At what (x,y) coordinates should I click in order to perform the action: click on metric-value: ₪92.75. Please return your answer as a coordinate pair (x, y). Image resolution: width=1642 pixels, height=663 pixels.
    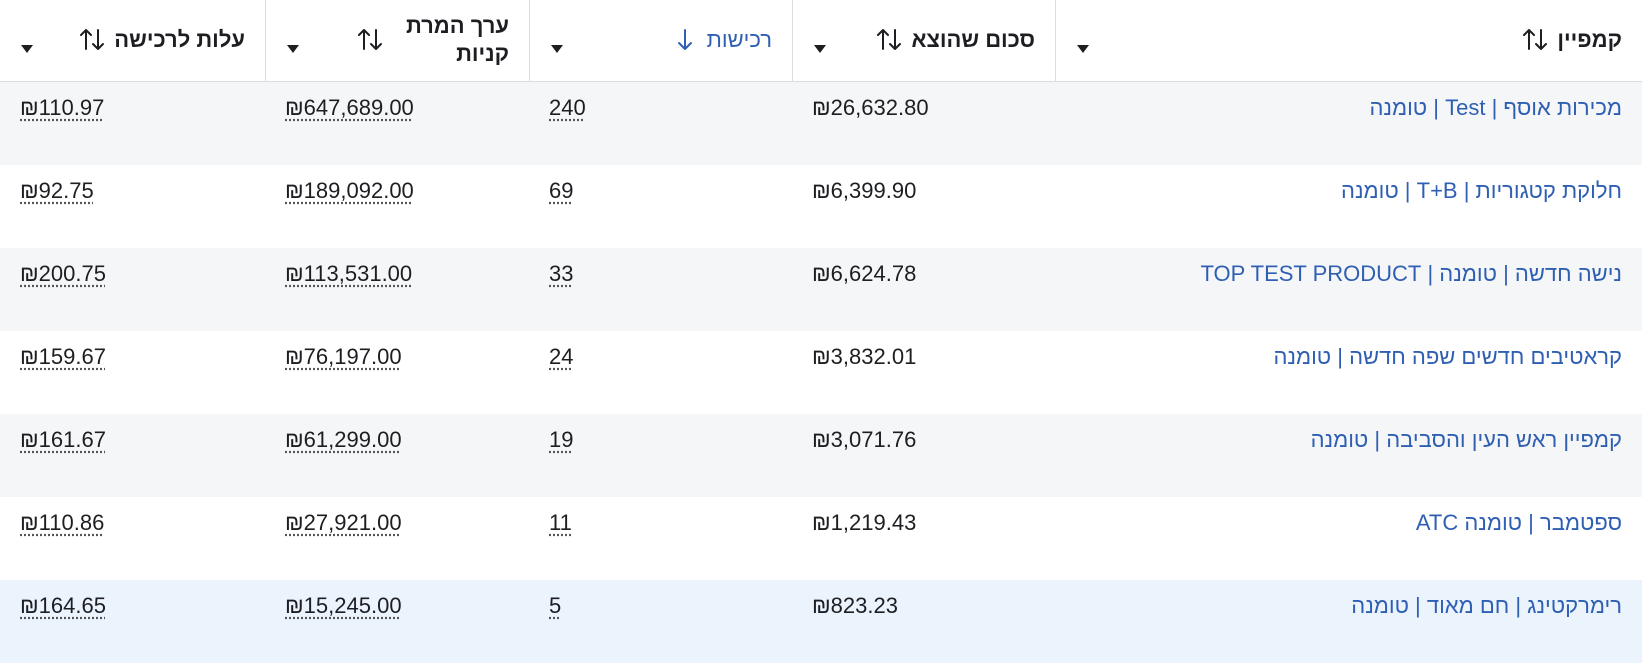
    Looking at the image, I should click on (57, 190).